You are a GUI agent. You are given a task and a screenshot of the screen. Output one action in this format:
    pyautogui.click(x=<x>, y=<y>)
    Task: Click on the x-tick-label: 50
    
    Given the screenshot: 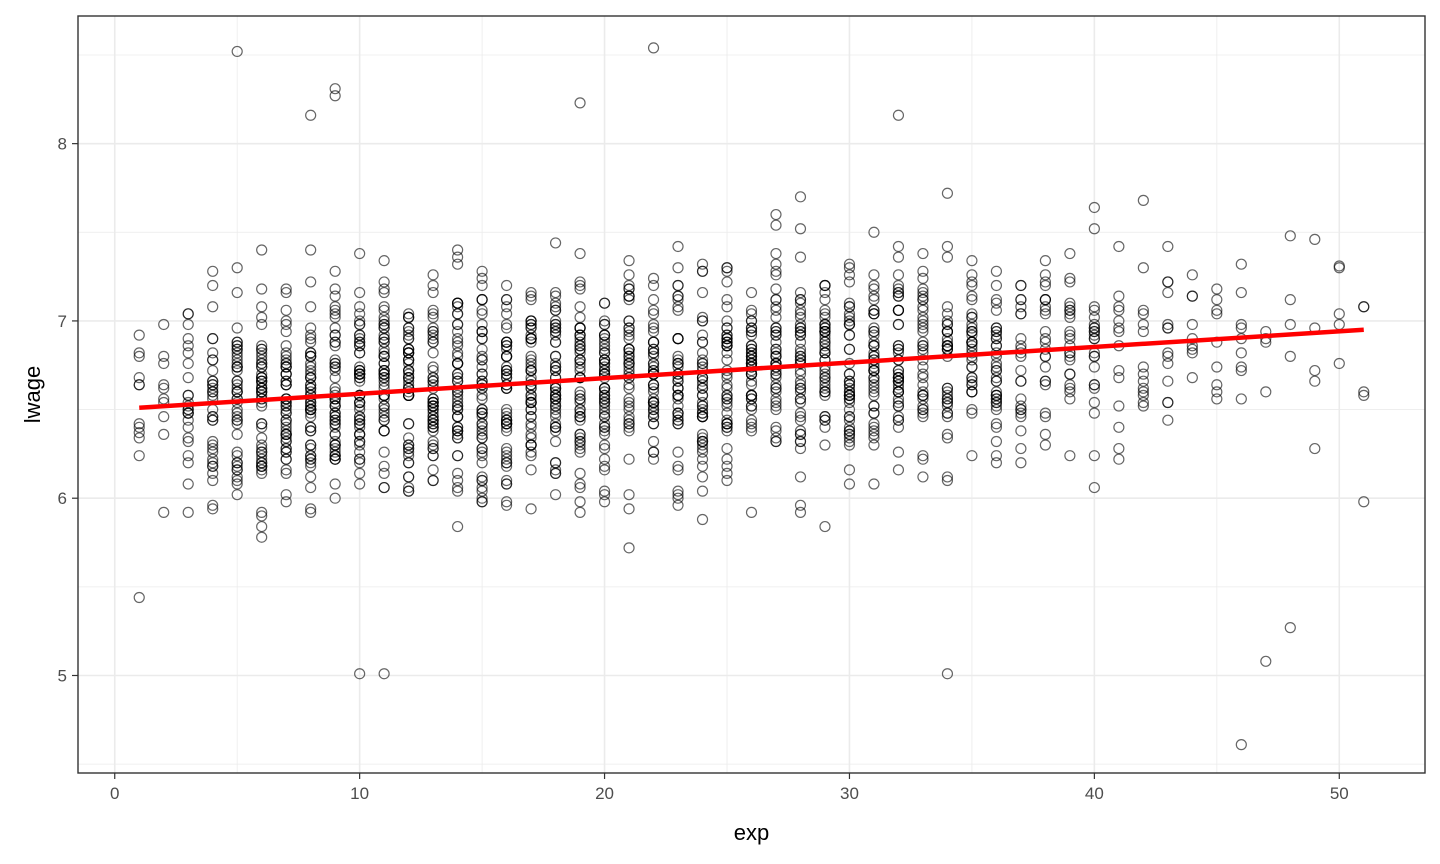 What is the action you would take?
    pyautogui.click(x=1339, y=793)
    